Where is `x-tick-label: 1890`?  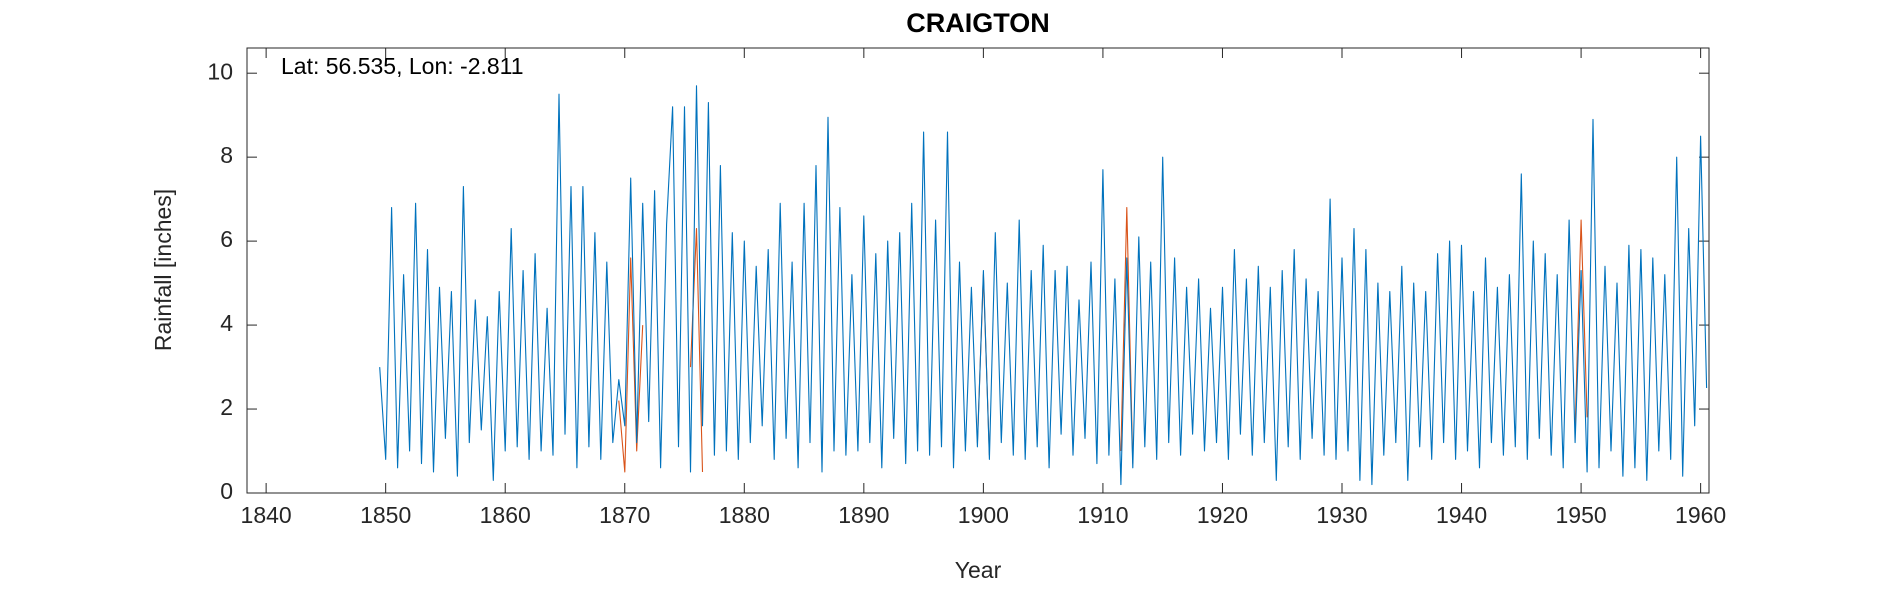 x-tick-label: 1890 is located at coordinates (863, 515).